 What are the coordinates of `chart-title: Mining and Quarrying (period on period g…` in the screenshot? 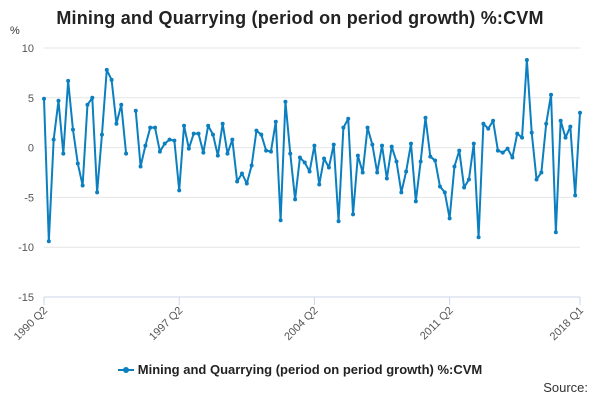 It's located at (300, 18).